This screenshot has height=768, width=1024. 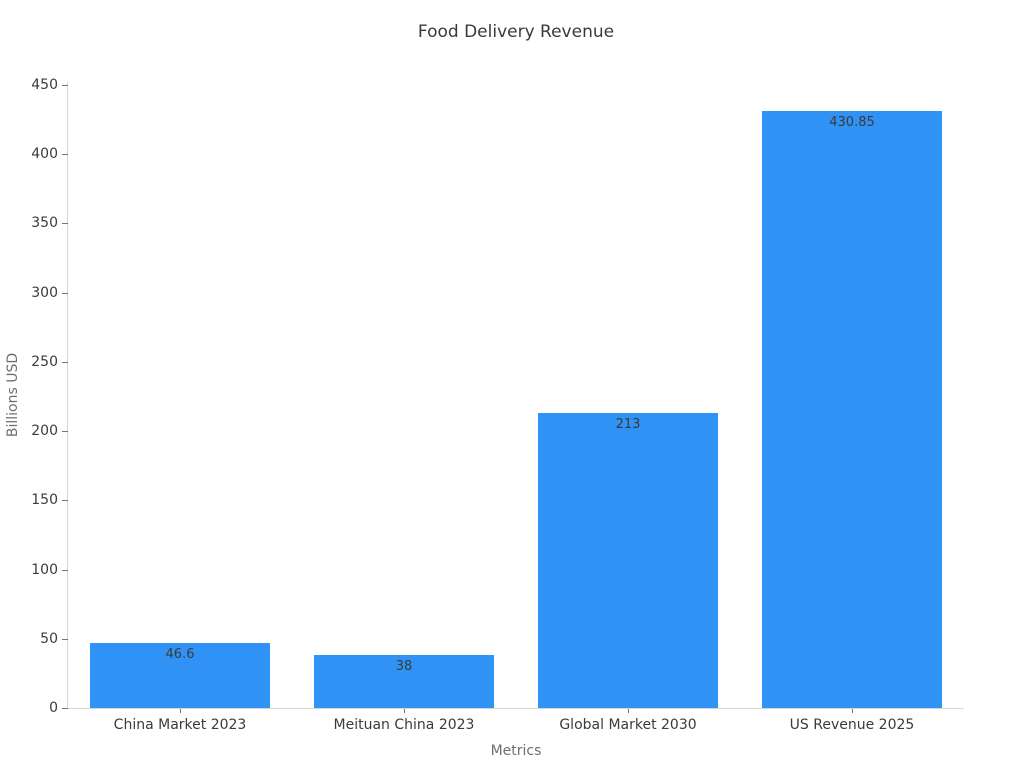 I want to click on x-tick-label: Global Market 2030, so click(x=628, y=725).